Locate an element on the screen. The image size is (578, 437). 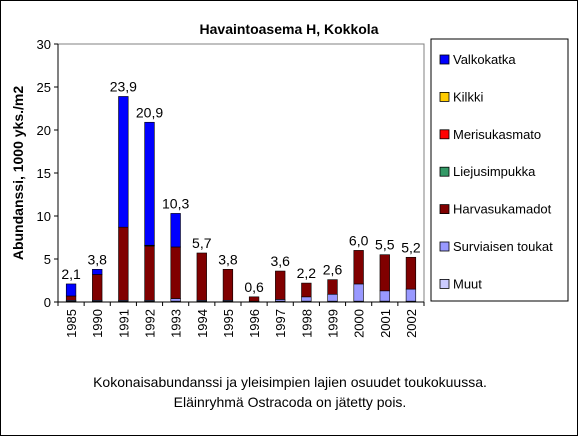
legend-label: Surviaisen toukat is located at coordinates (503, 246).